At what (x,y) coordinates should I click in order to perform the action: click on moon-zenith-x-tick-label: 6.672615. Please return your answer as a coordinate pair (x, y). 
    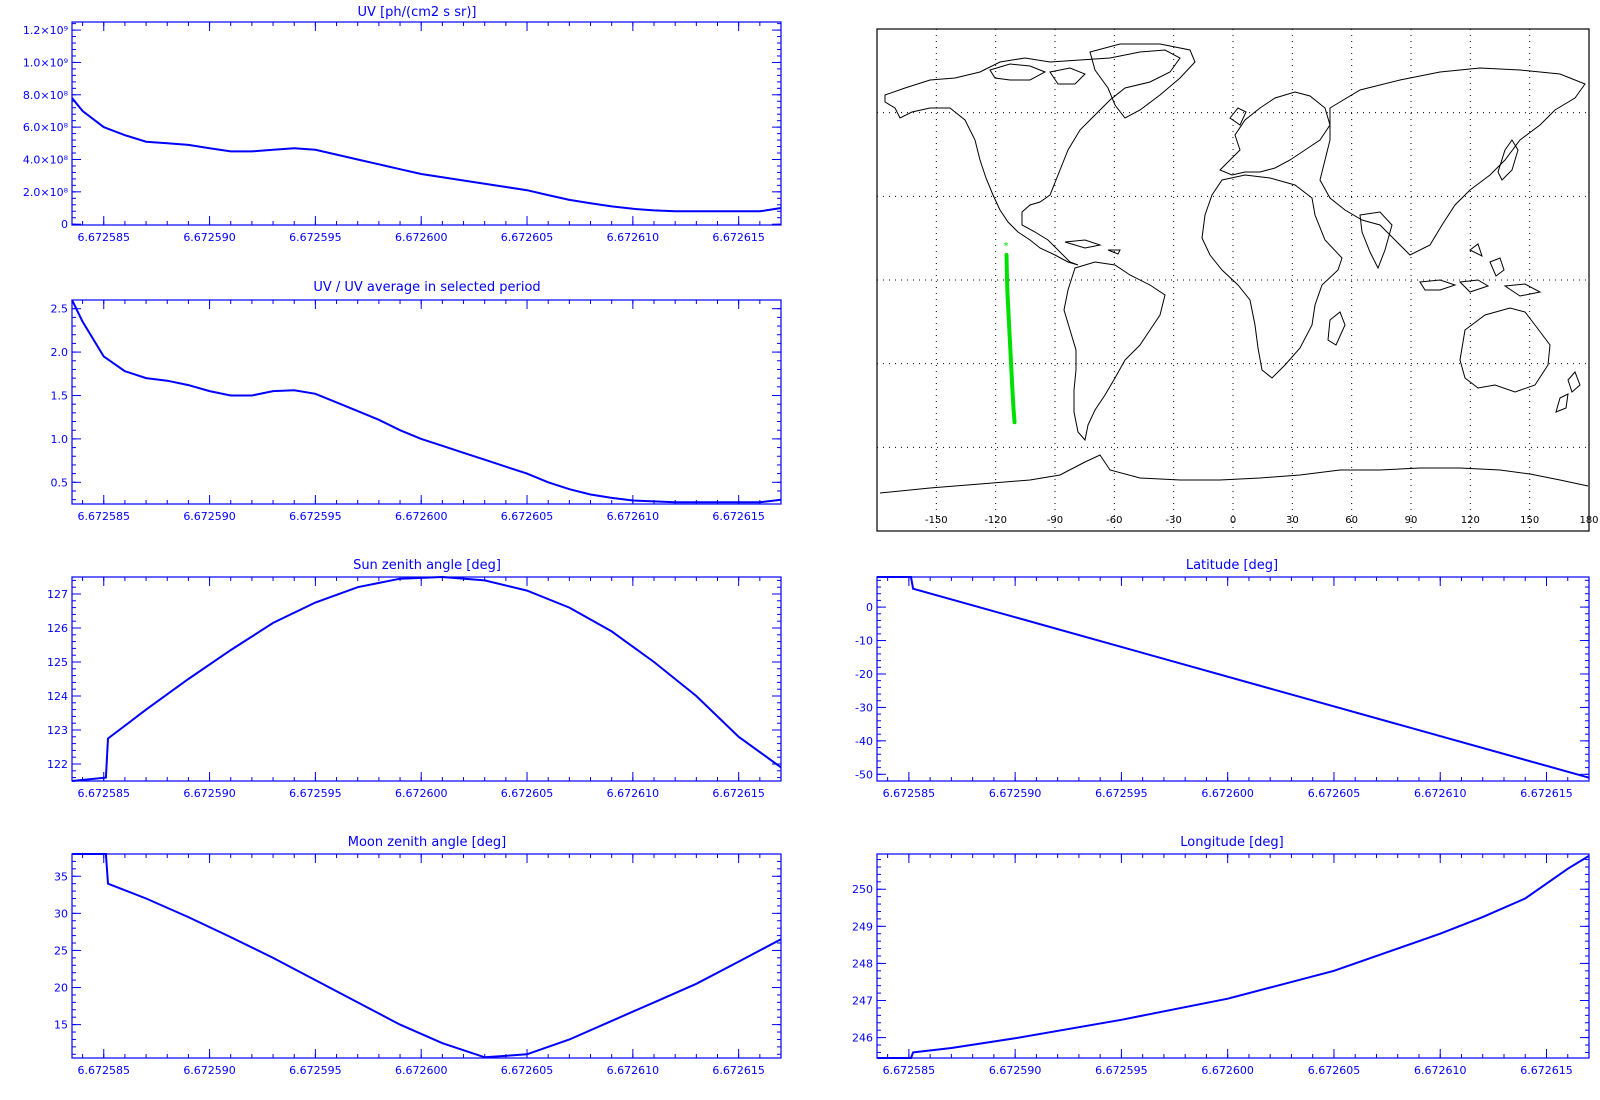
    Looking at the image, I should click on (738, 1070).